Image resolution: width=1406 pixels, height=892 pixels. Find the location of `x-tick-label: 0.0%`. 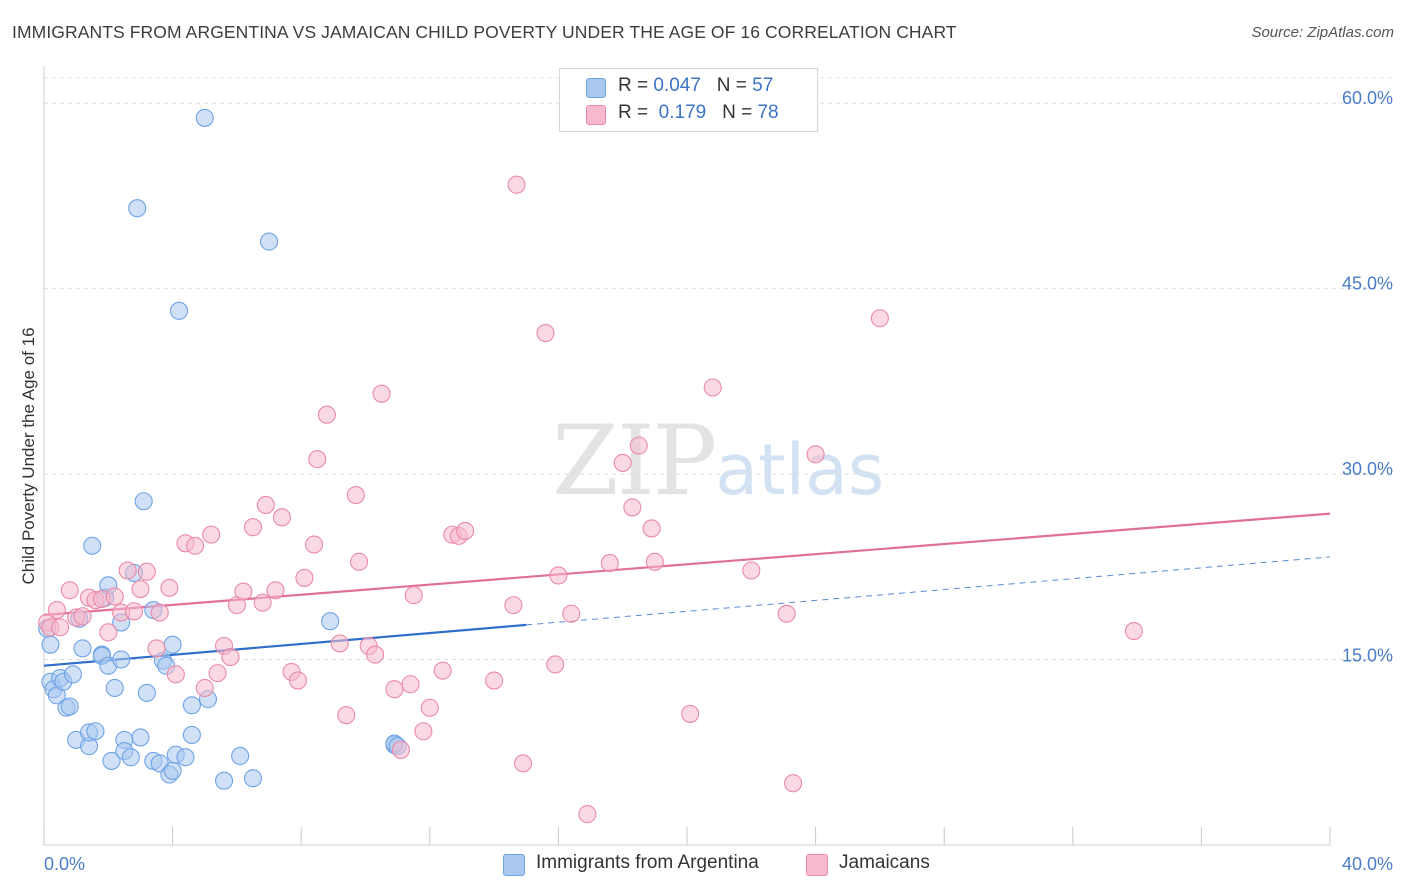

x-tick-label: 0.0% is located at coordinates (64, 864).